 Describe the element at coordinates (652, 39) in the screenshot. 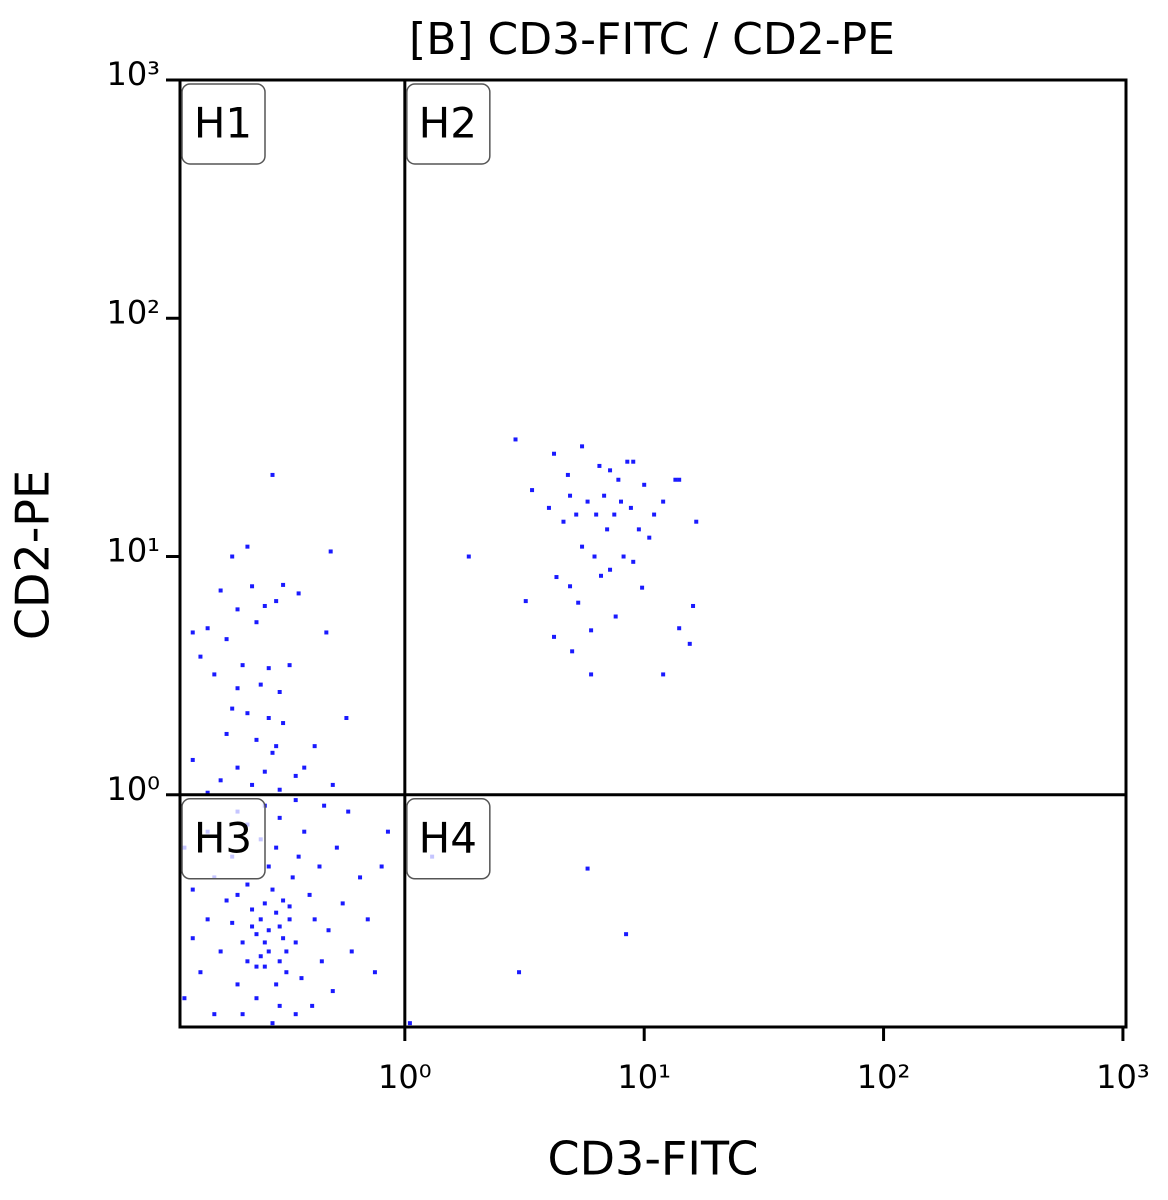

I see `chart-title: [B] CD3-FITC / CD2-PE` at that location.